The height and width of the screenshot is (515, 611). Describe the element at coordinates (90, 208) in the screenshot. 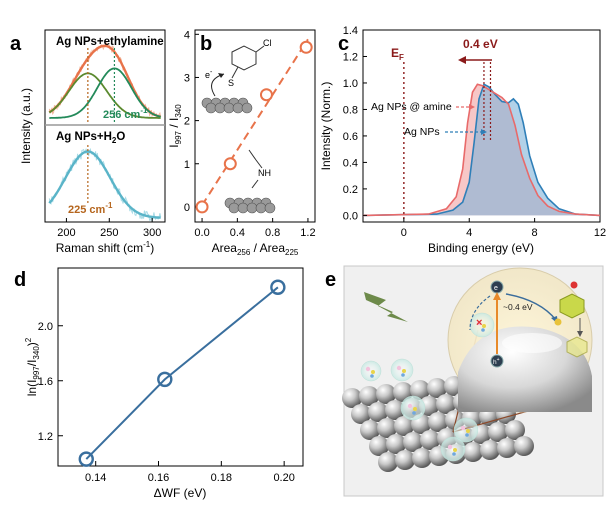

I see `panel-a-bottom-annotation: 225 cm-1` at that location.